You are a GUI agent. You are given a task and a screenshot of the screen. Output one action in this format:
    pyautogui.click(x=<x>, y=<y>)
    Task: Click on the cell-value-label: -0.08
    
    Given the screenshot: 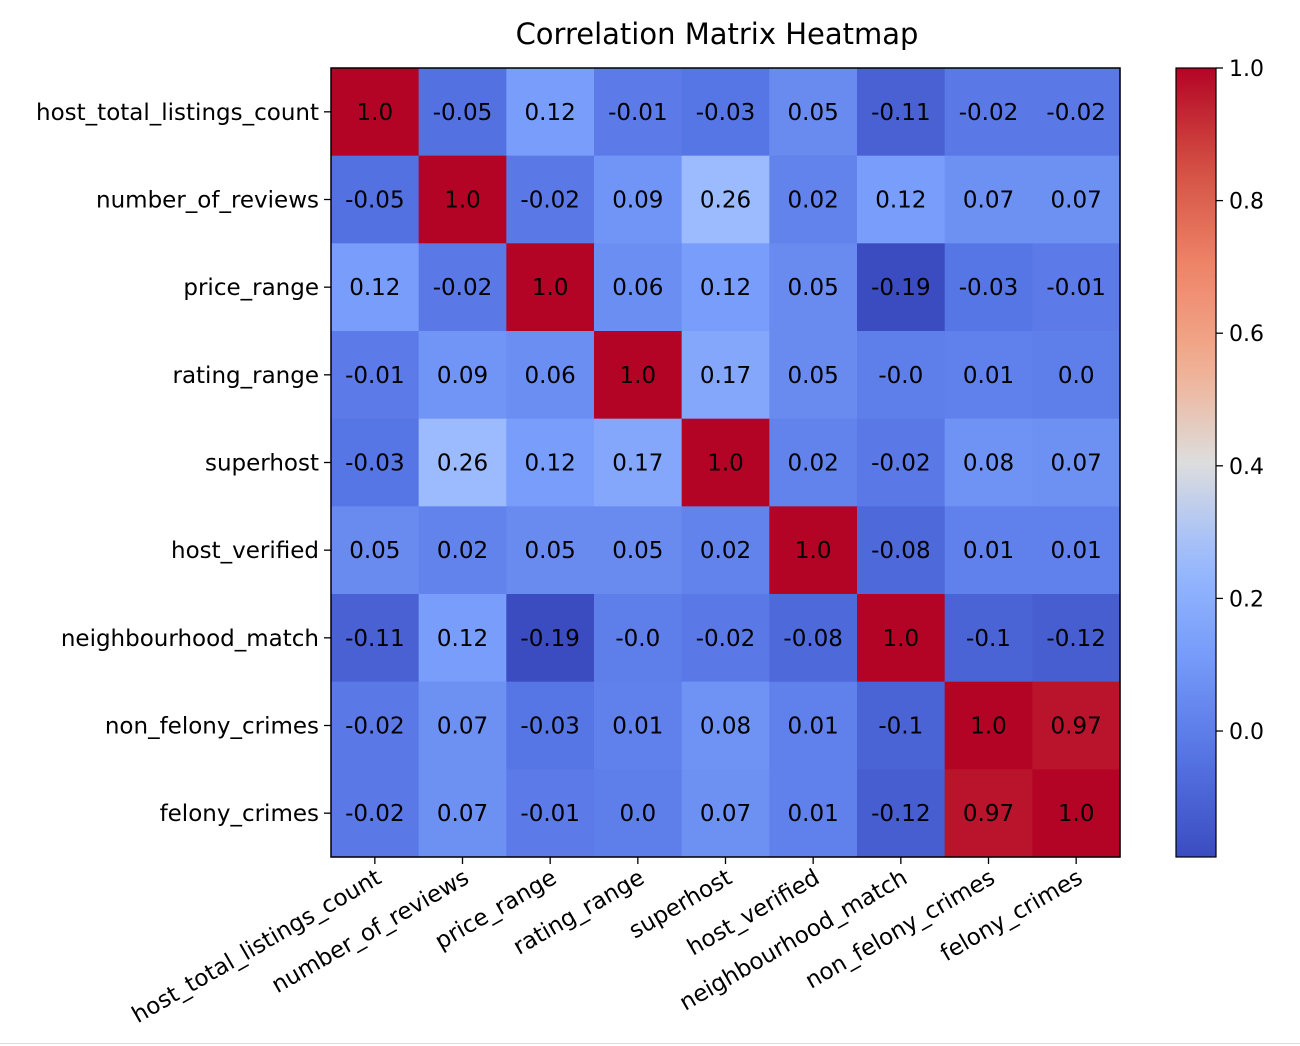 What is the action you would take?
    pyautogui.click(x=813, y=639)
    